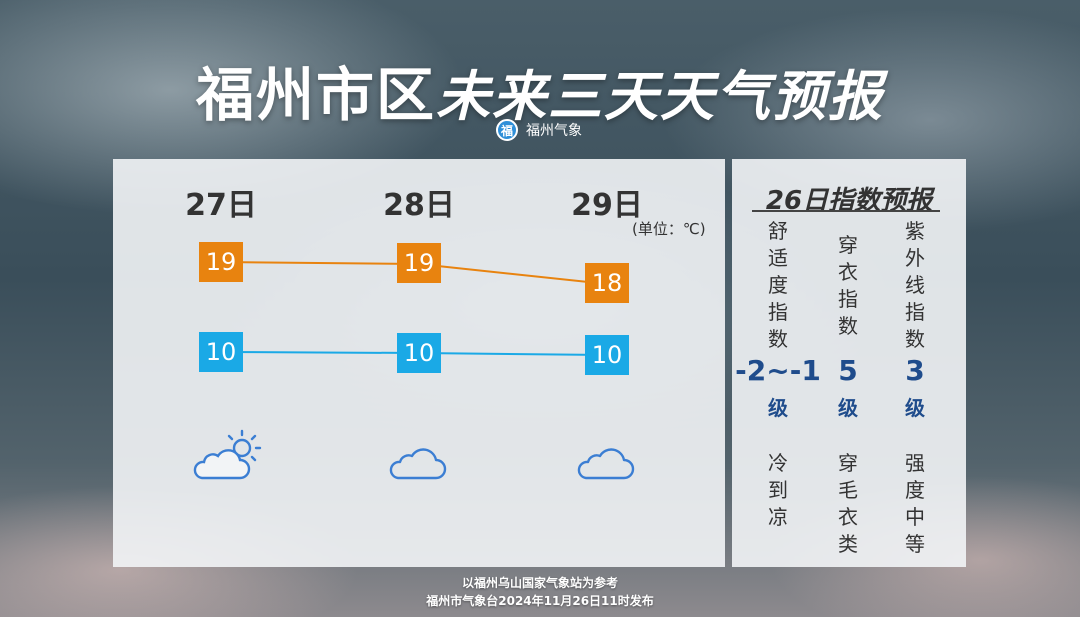  Describe the element at coordinates (915, 503) in the screenshot. I see `index-desc-3: 强度中等` at that location.